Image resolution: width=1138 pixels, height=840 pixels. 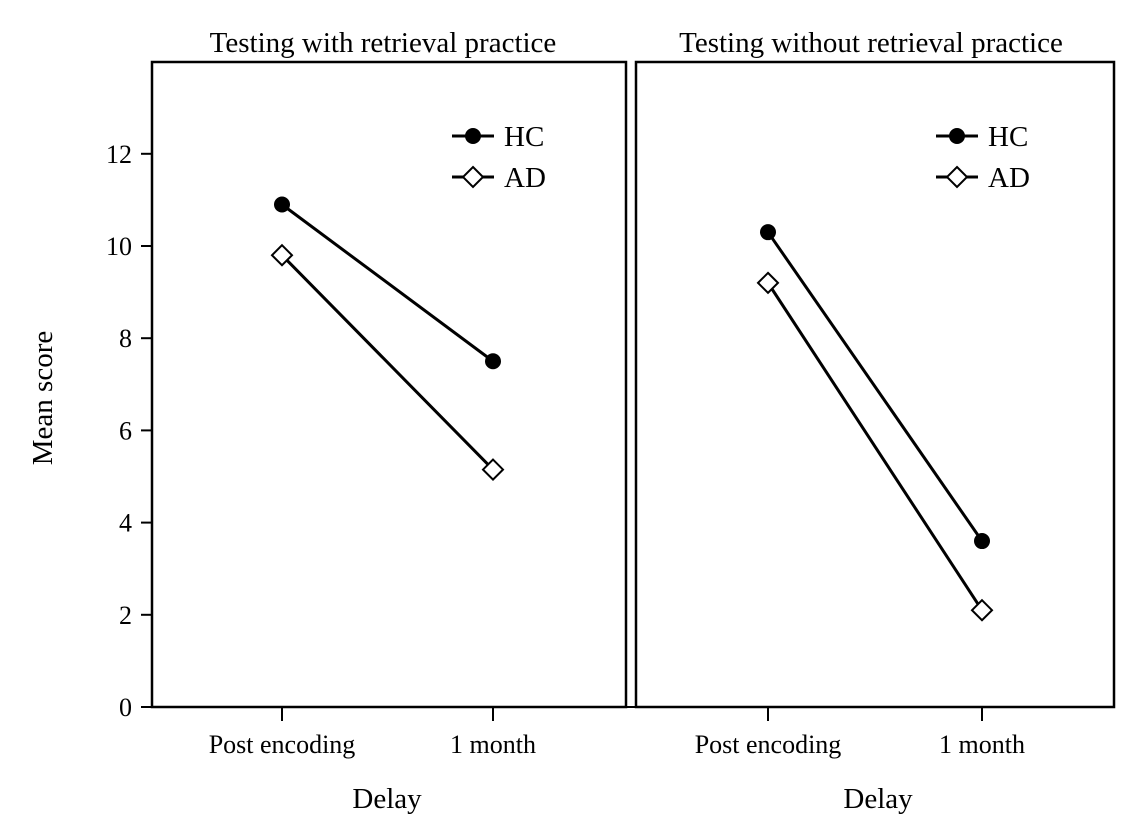 I want to click on y-tick-label: 8, so click(x=125, y=338).